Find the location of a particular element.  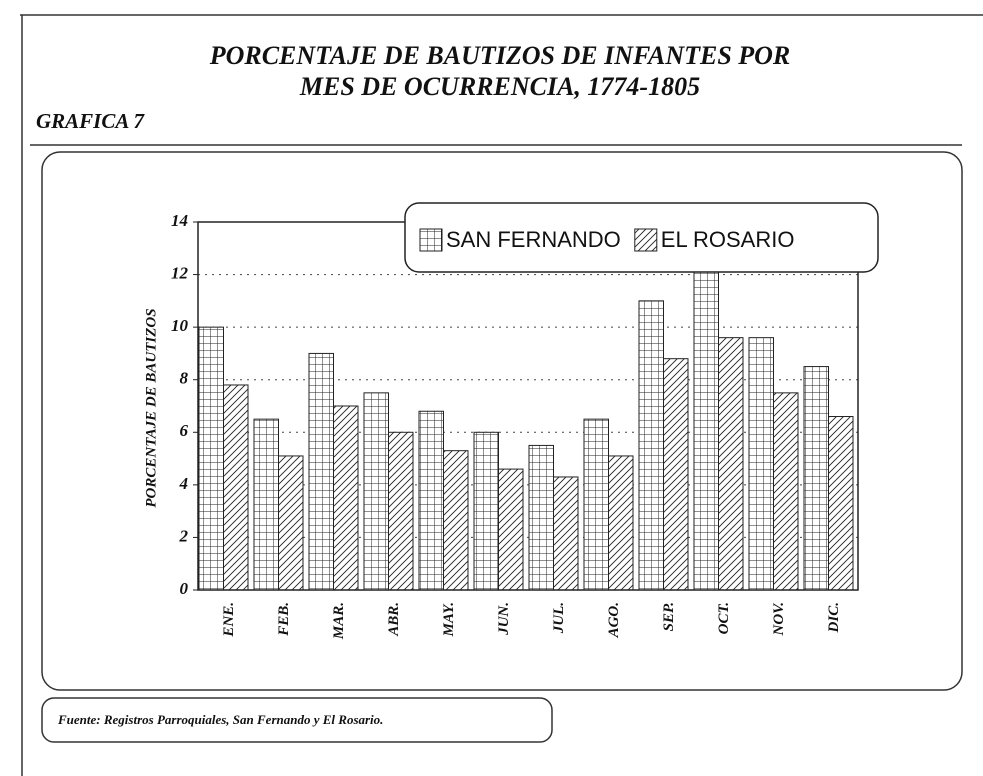

y-axis-label: PORCENTAJE DE BAUTIZOS is located at coordinates (151, 407).